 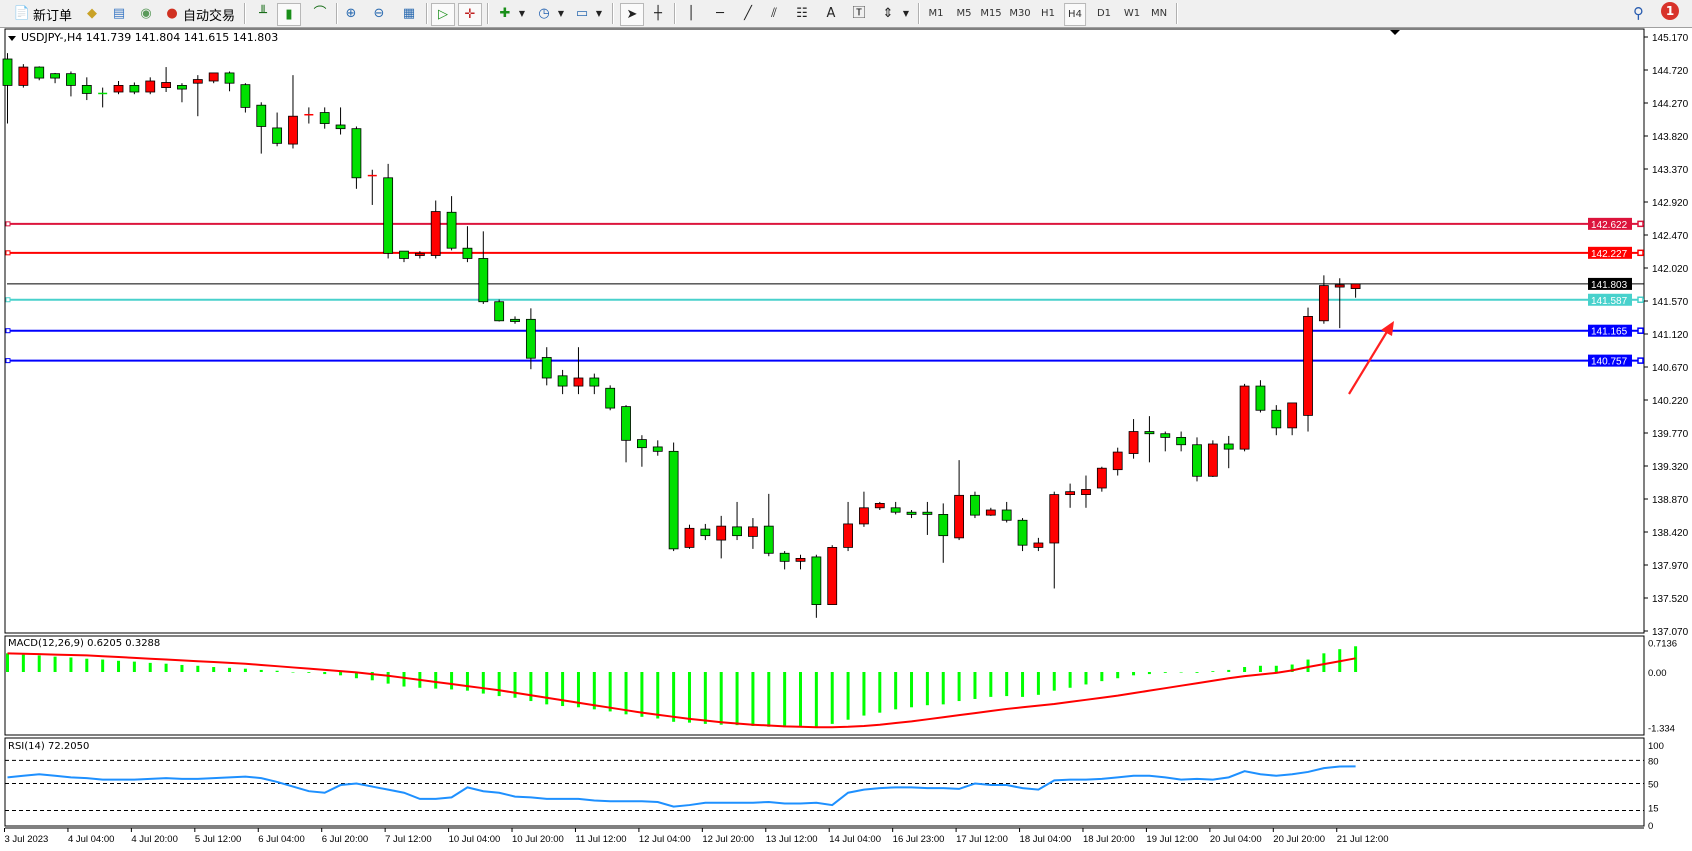 What do you see at coordinates (470, 14) in the screenshot?
I see `auto-scroll-icon: ✛` at bounding box center [470, 14].